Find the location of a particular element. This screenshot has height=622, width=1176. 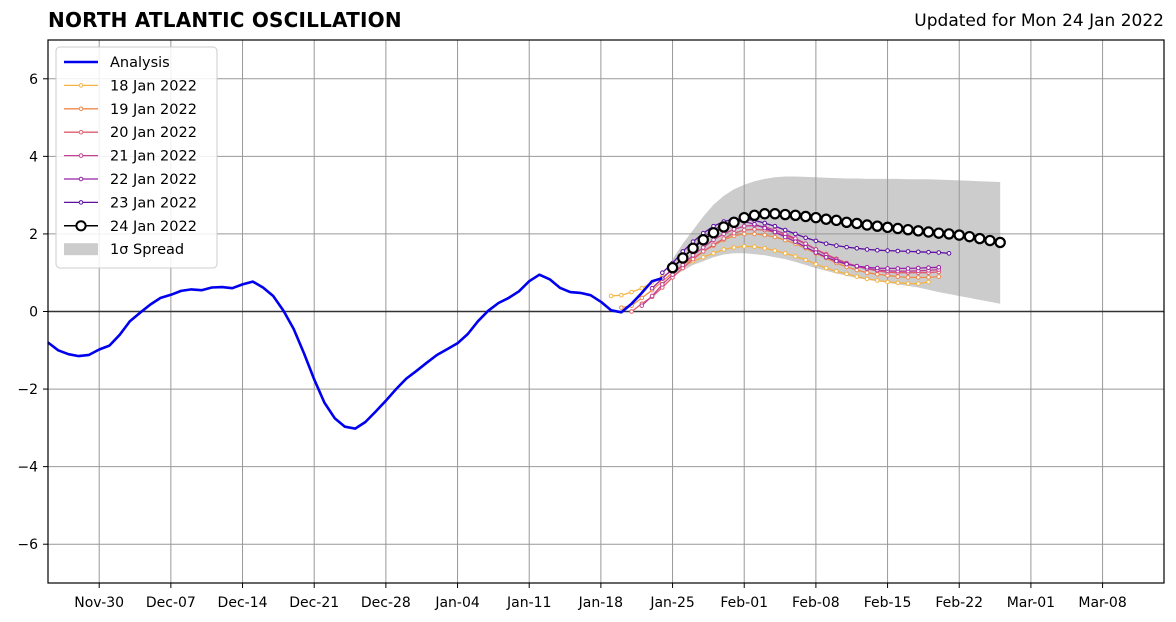

legend-label: 21 Jan 2022 is located at coordinates (153, 157).